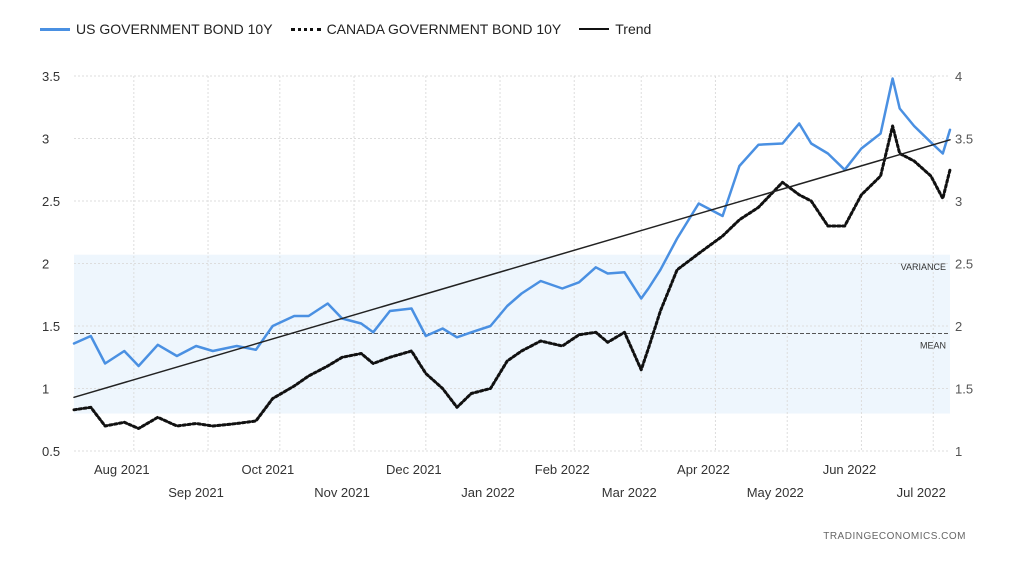 This screenshot has width=1024, height=561. Describe the element at coordinates (488, 492) in the screenshot. I see `x-tick-label: Jan 2022` at that location.